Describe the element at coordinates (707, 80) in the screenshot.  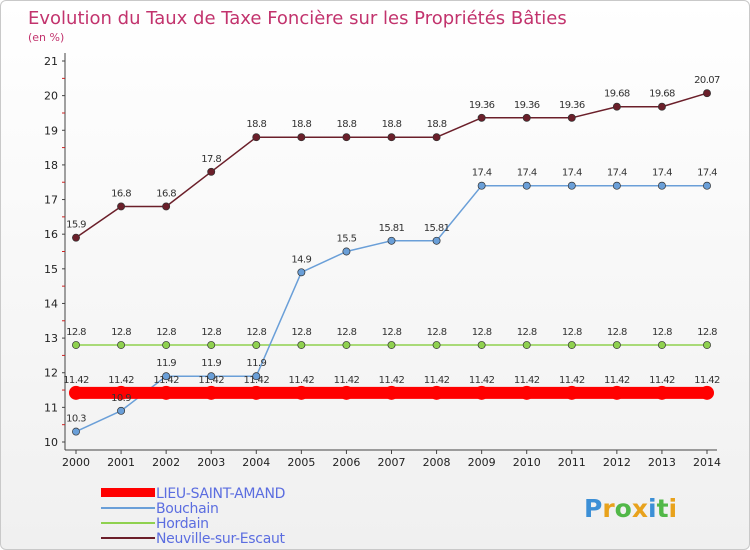
I see `data-label: 20.07` at that location.